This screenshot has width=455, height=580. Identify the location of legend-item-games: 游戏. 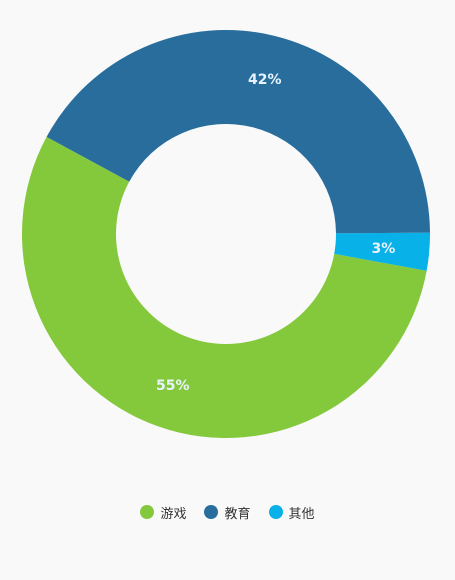
(163, 512).